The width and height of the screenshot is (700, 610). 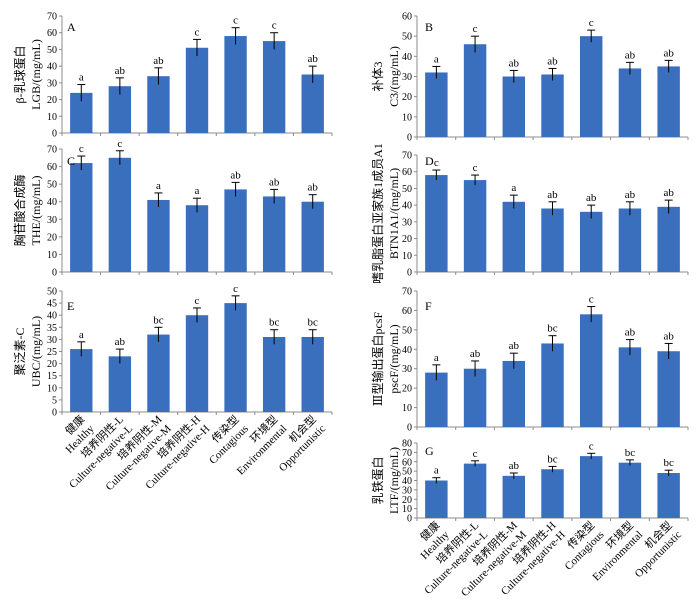 I want to click on y-axis-label-line: 补体3, so click(x=378, y=76).